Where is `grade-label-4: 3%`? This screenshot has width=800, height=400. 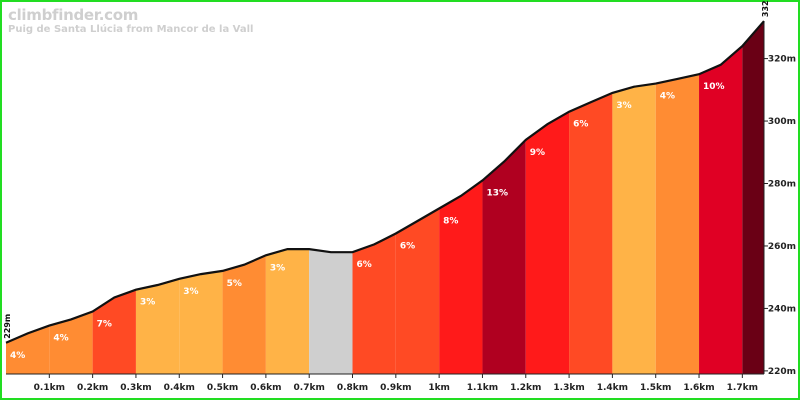 grade-label-4: 3% is located at coordinates (147, 303).